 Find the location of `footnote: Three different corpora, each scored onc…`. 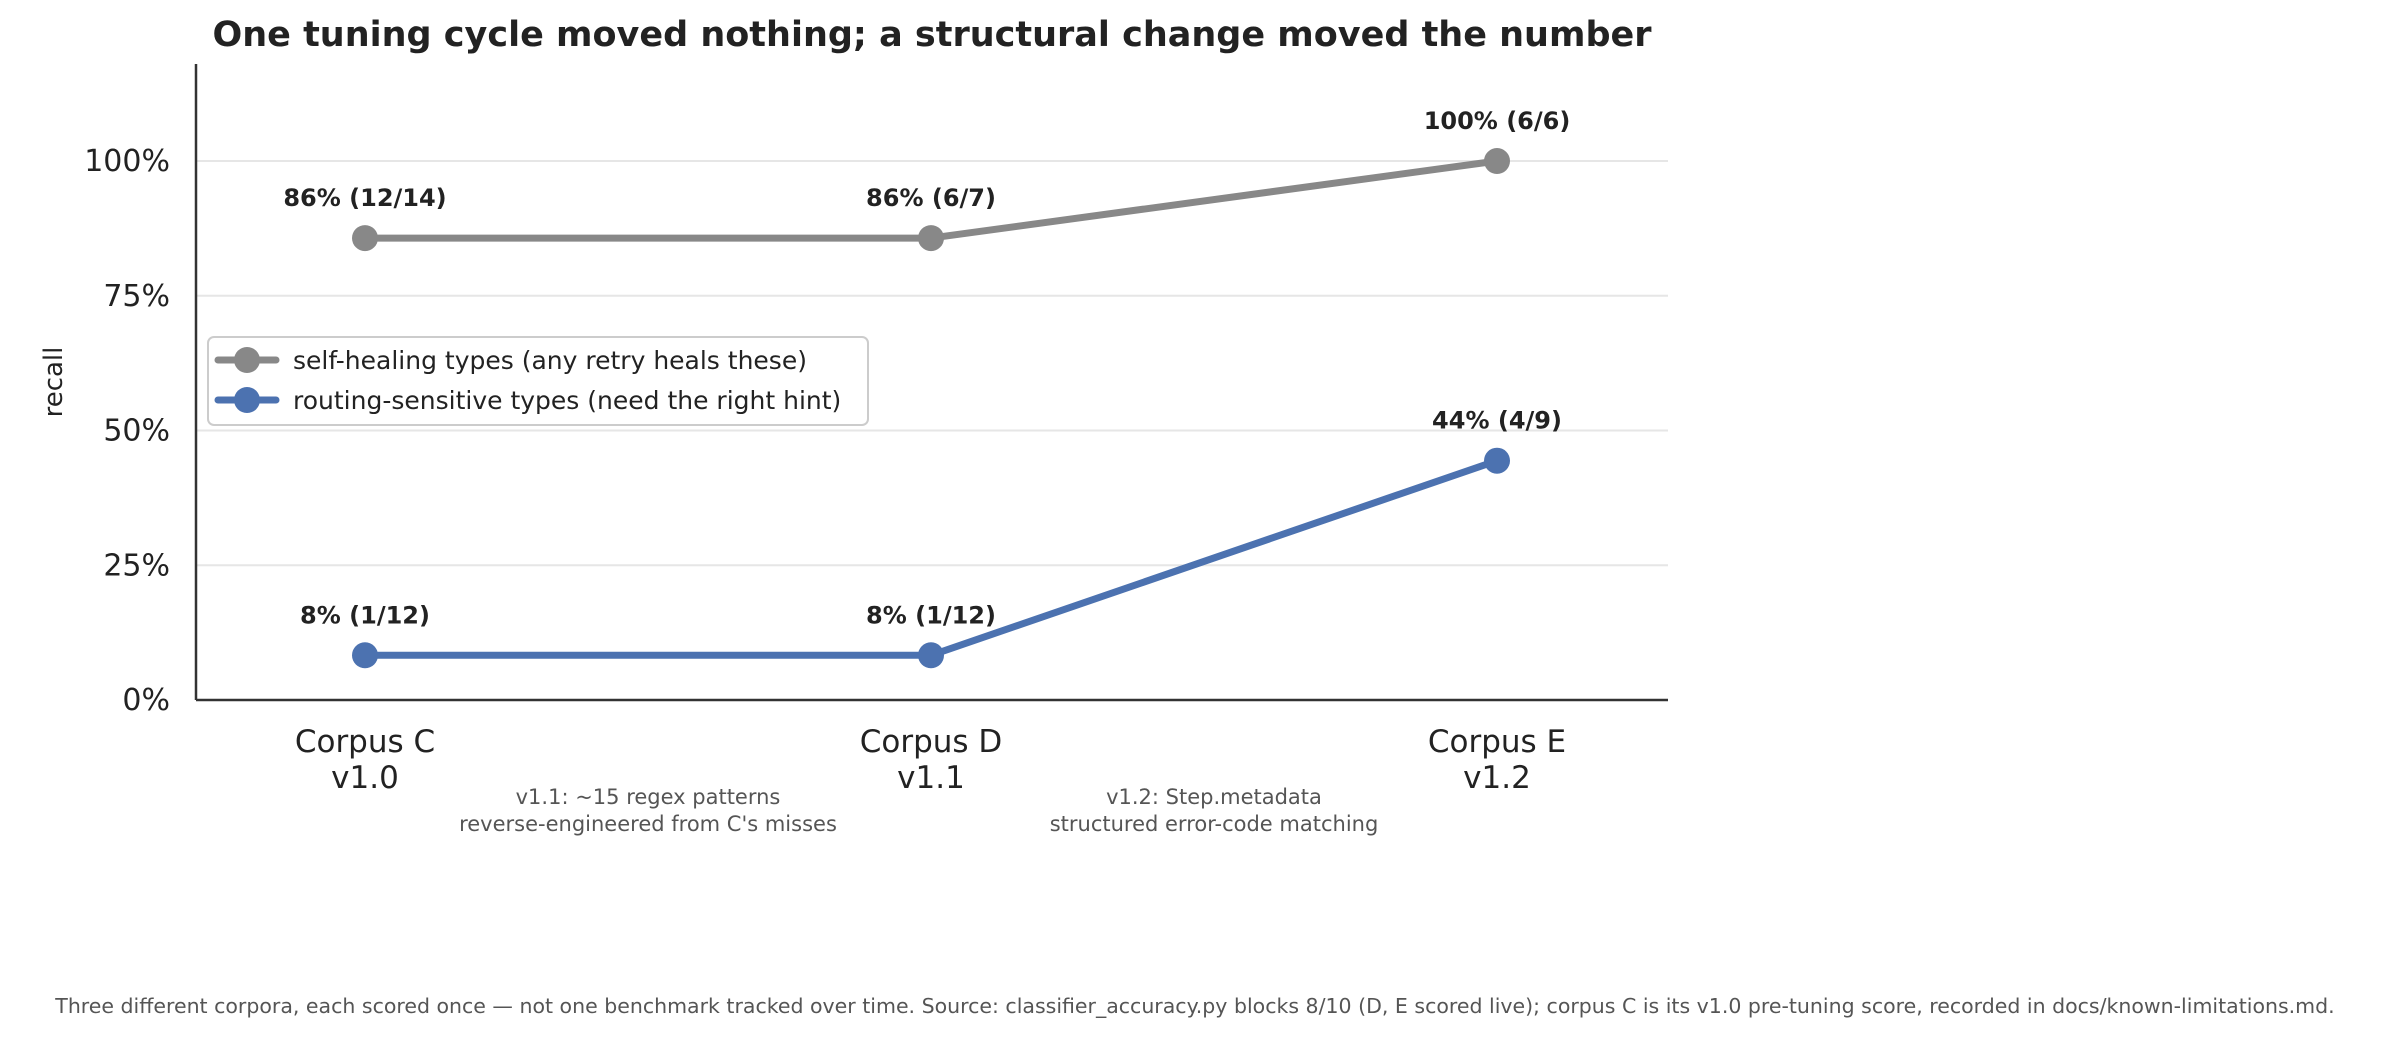

footnote: Three different corpora, each scored onc… is located at coordinates (1194, 1006).